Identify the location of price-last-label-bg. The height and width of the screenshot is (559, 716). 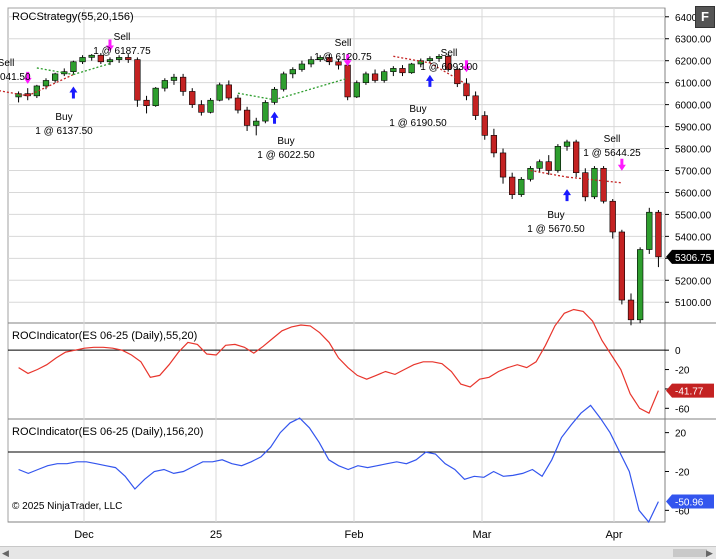
(690, 256).